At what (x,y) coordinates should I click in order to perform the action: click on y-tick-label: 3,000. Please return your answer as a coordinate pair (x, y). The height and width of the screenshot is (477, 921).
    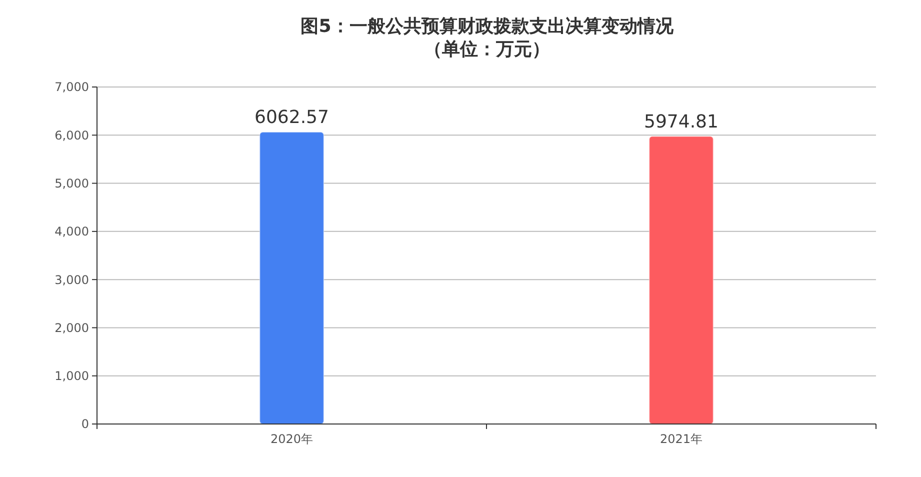
    Looking at the image, I should click on (71, 279).